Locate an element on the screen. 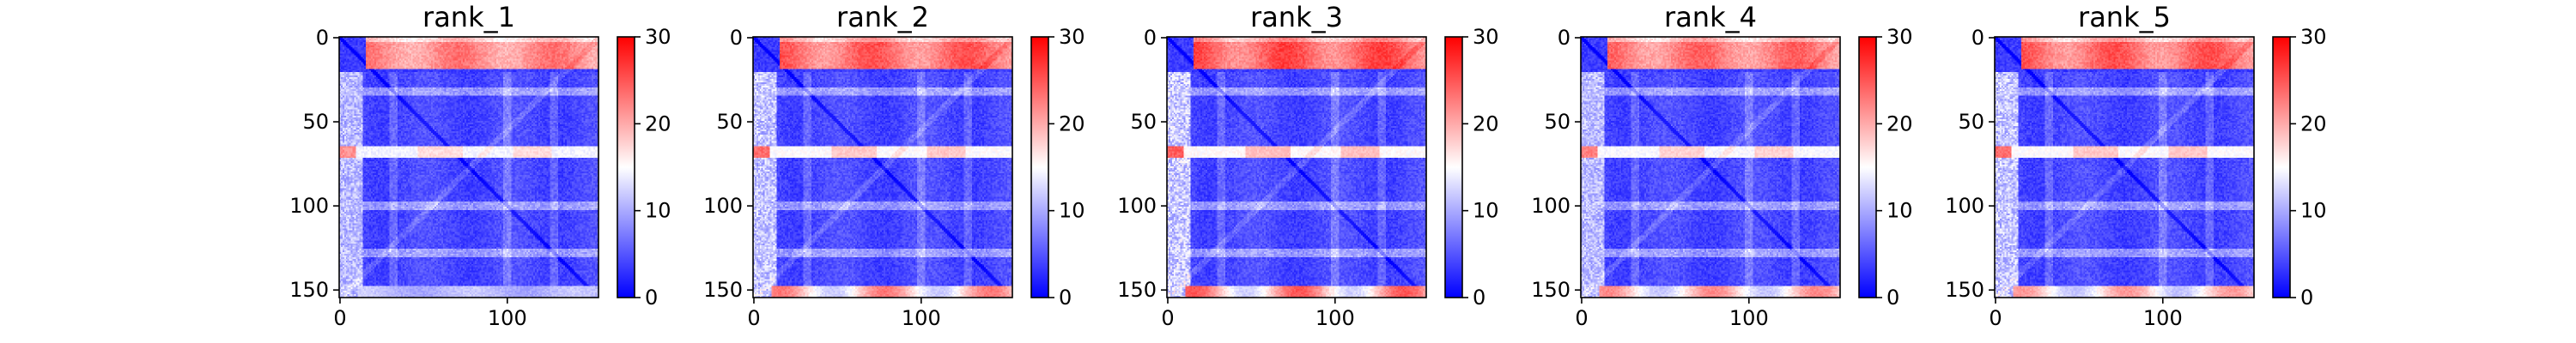 The width and height of the screenshot is (2576, 343). panel-title: rank_1 is located at coordinates (468, 17).